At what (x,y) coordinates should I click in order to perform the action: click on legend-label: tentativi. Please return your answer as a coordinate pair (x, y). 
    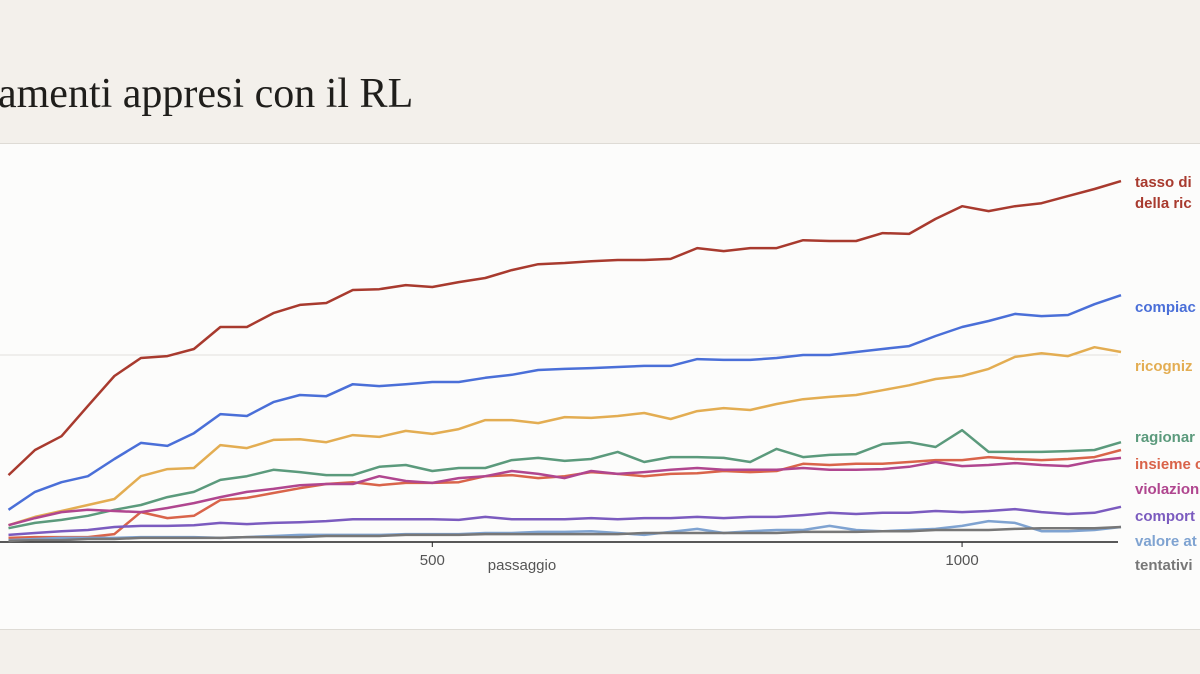
    Looking at the image, I should click on (1164, 565).